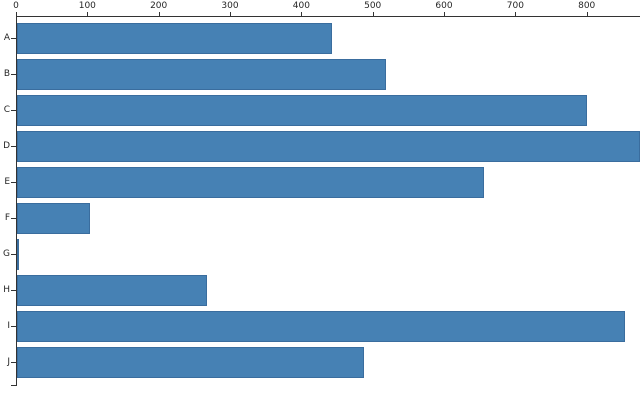 This screenshot has height=400, width=640. I want to click on x-tick-label: 100, so click(87, 6).